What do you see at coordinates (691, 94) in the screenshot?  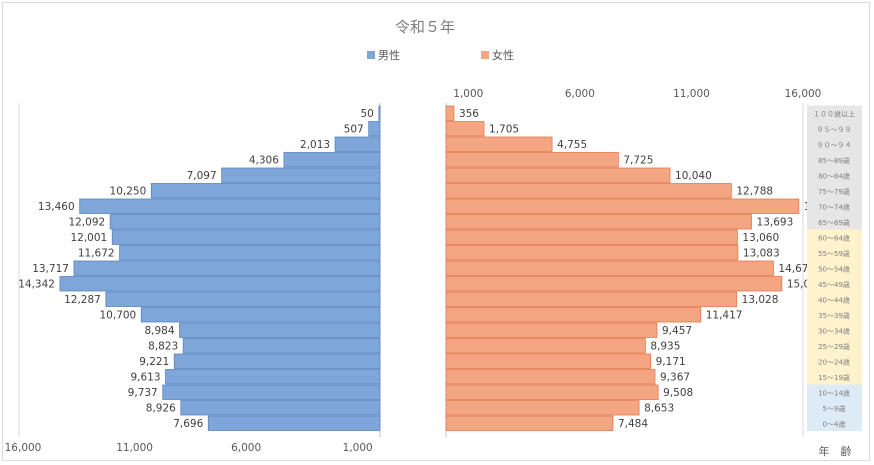 I see `female-x-tick-label: 11,000` at bounding box center [691, 94].